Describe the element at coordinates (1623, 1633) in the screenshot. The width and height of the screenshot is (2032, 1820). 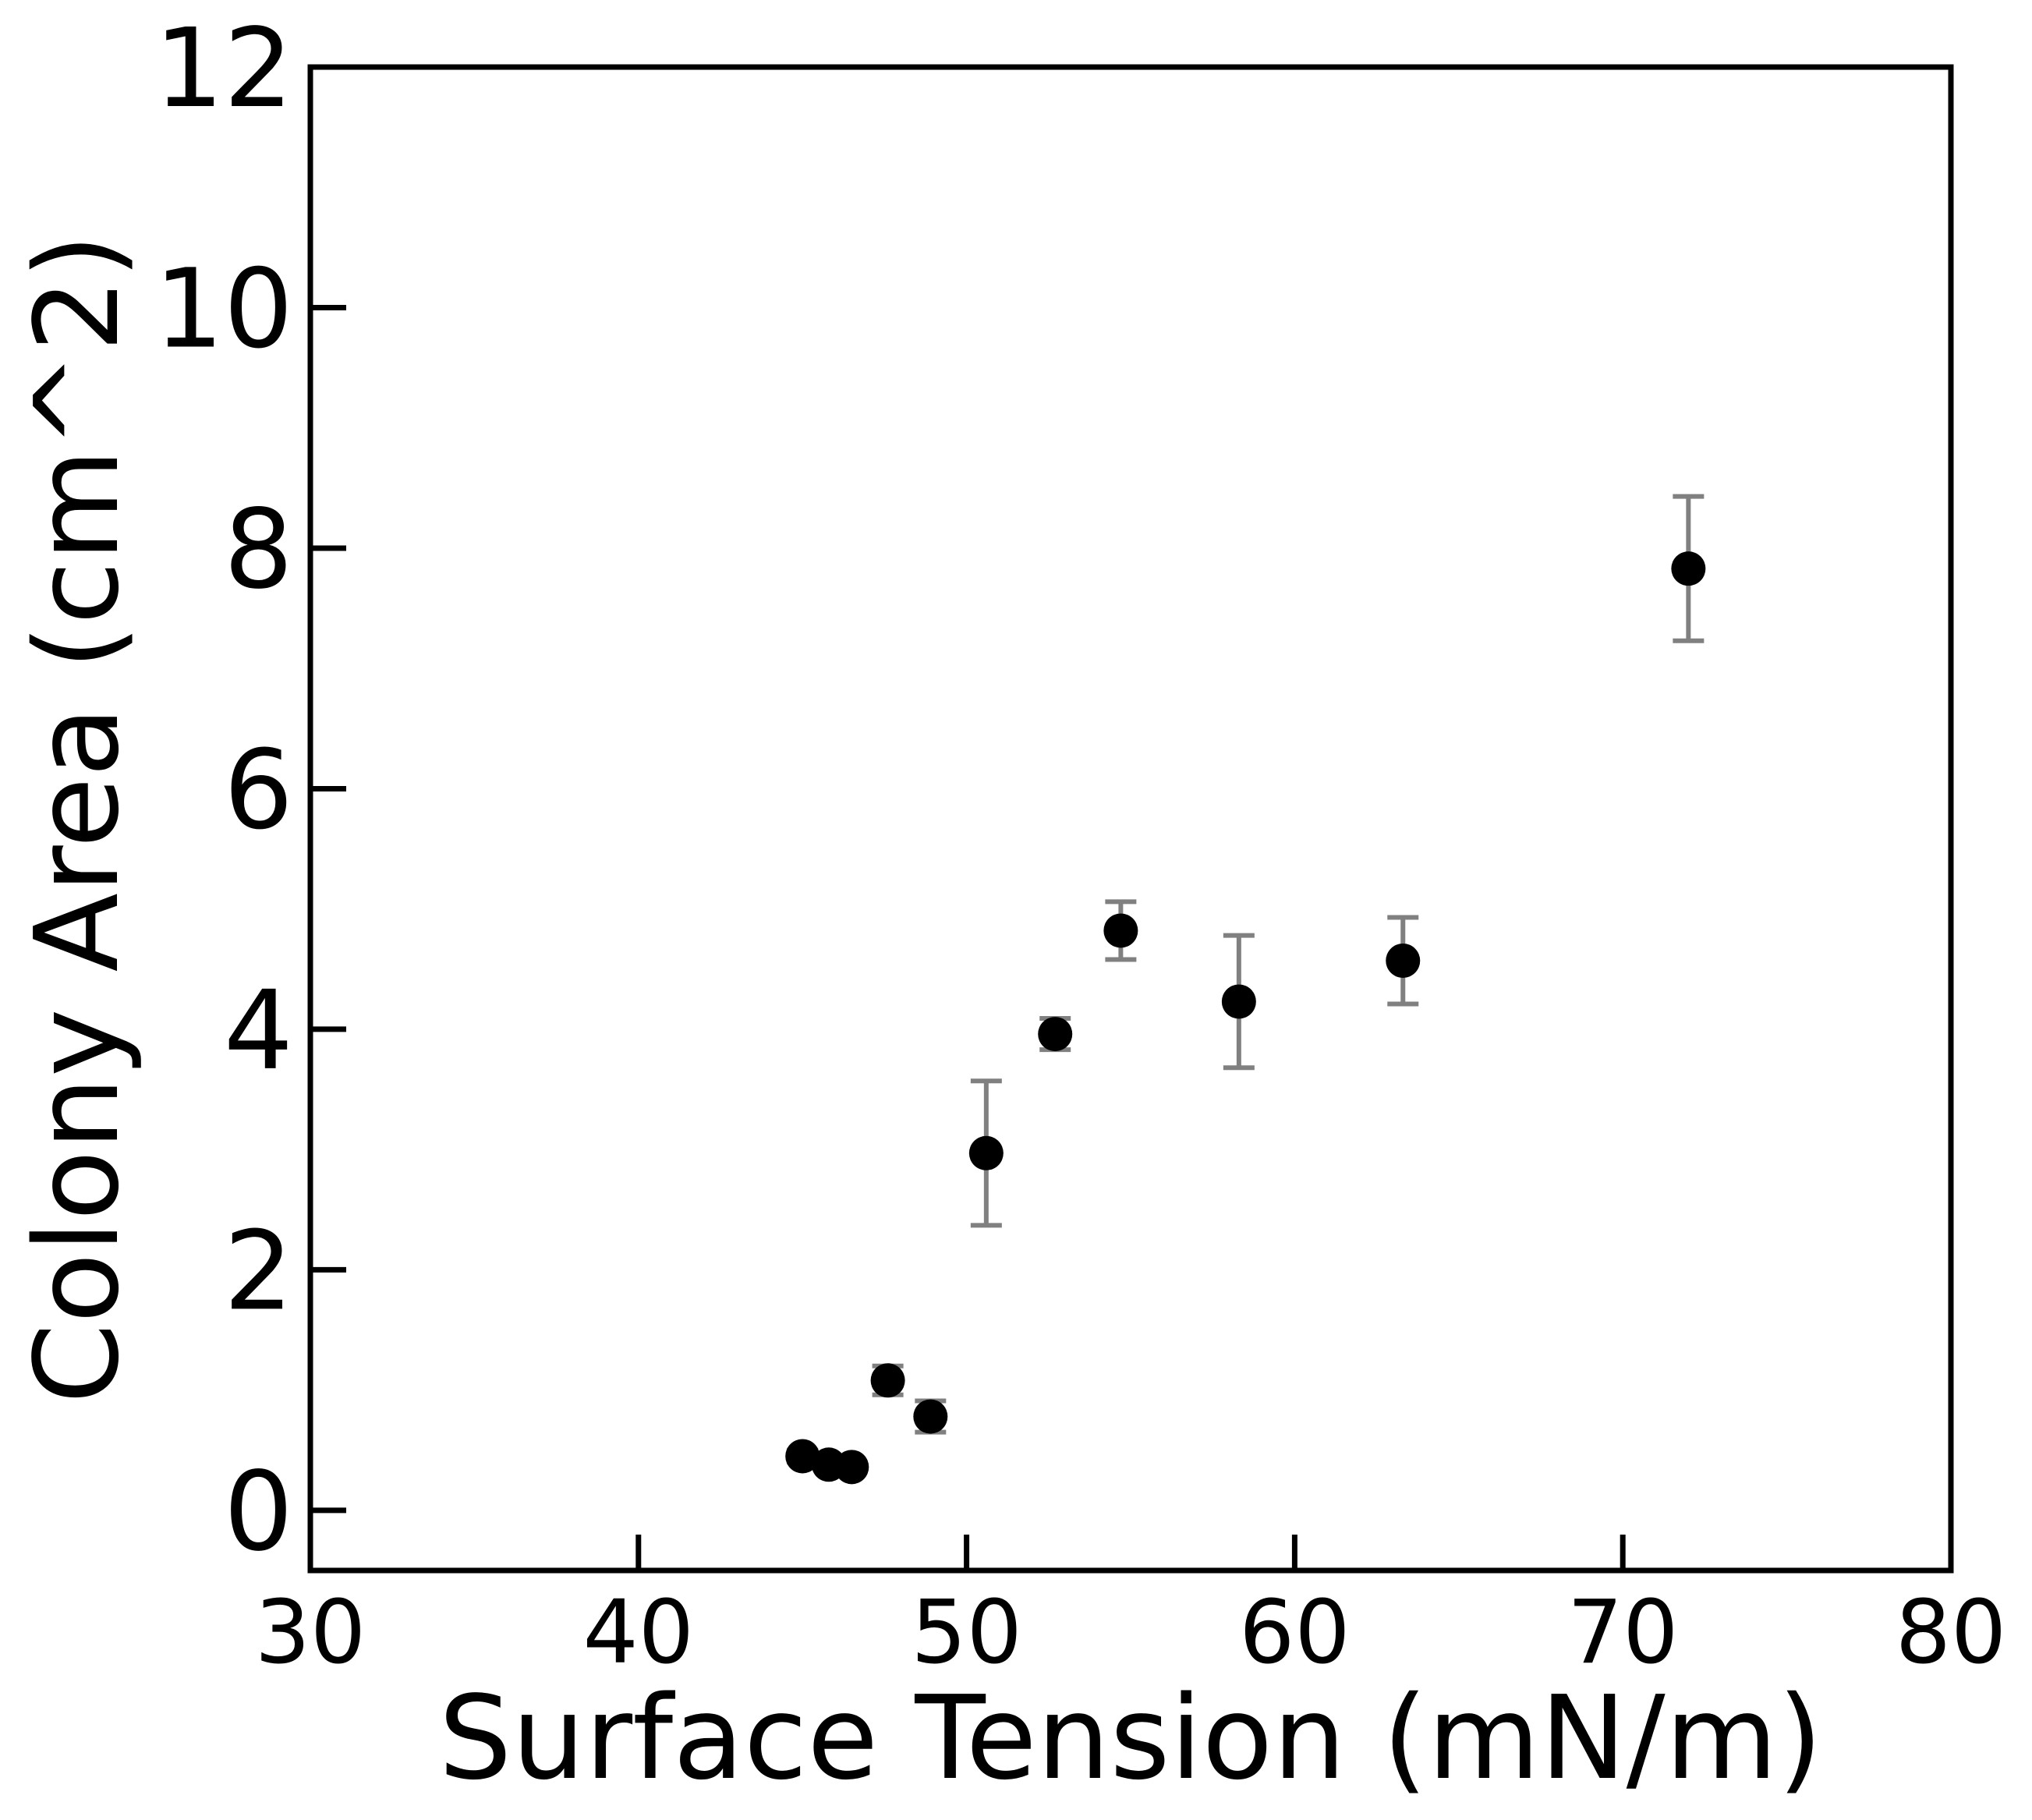
I see `x-tick-label: 70` at that location.